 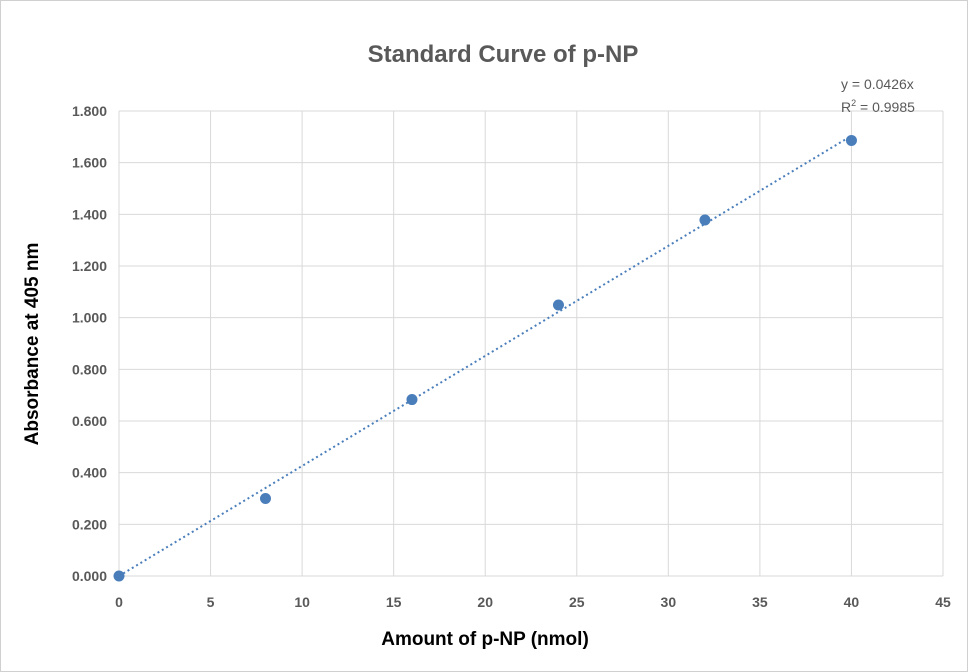 I want to click on y-tick-label: 0.000, so click(x=89, y=576).